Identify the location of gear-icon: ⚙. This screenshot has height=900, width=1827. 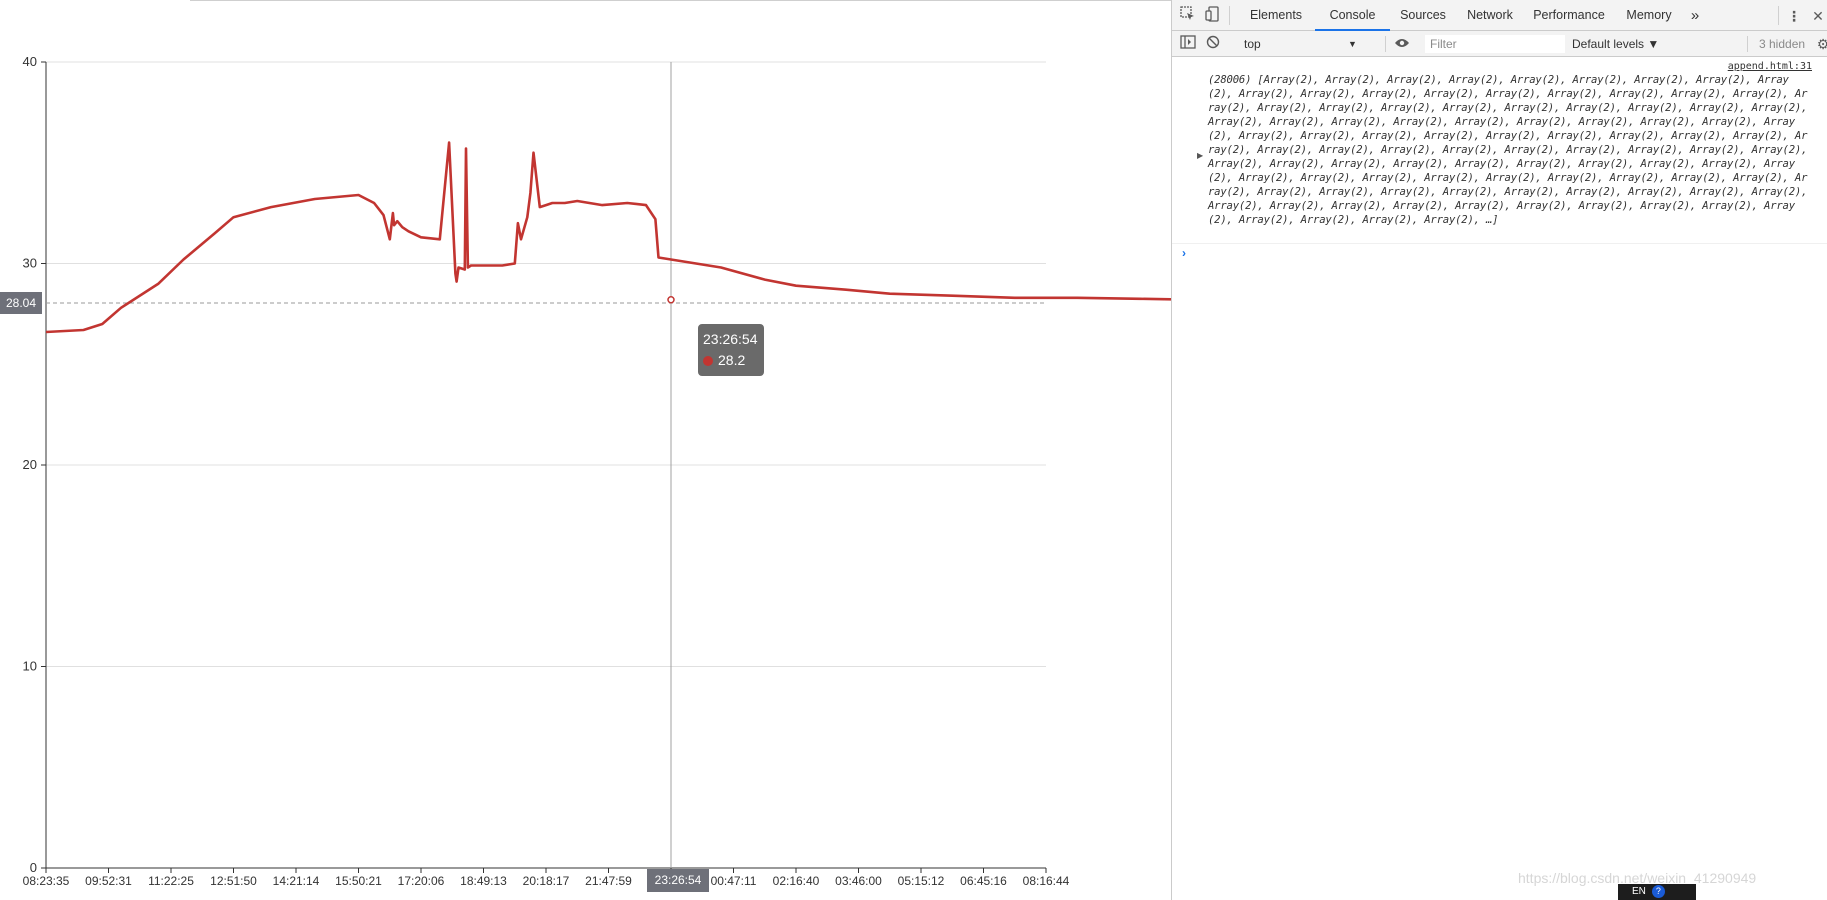
(1821, 44).